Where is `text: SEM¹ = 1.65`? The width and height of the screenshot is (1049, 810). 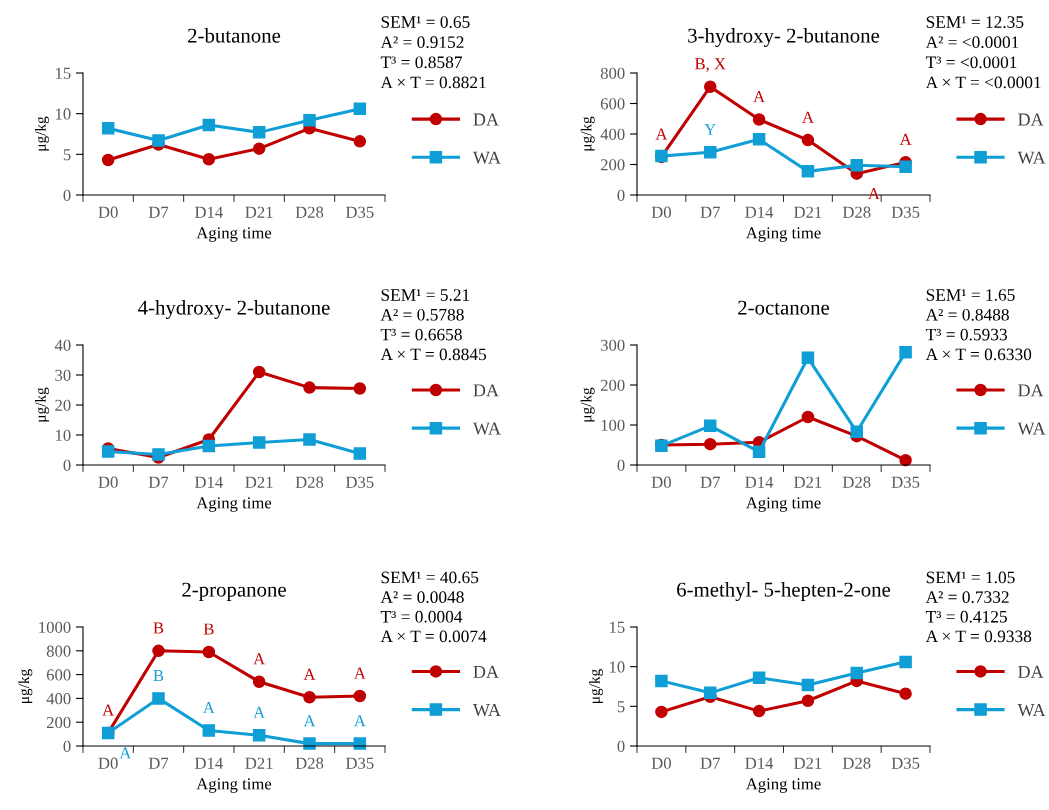 text: SEM¹ = 1.65 is located at coordinates (970, 295).